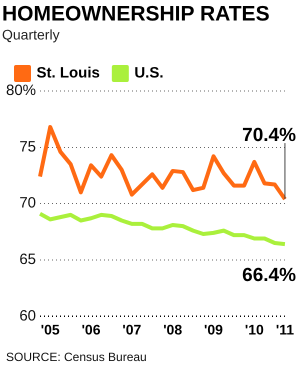  What do you see at coordinates (27, 315) in the screenshot?
I see `y-tick-label: 60` at bounding box center [27, 315].